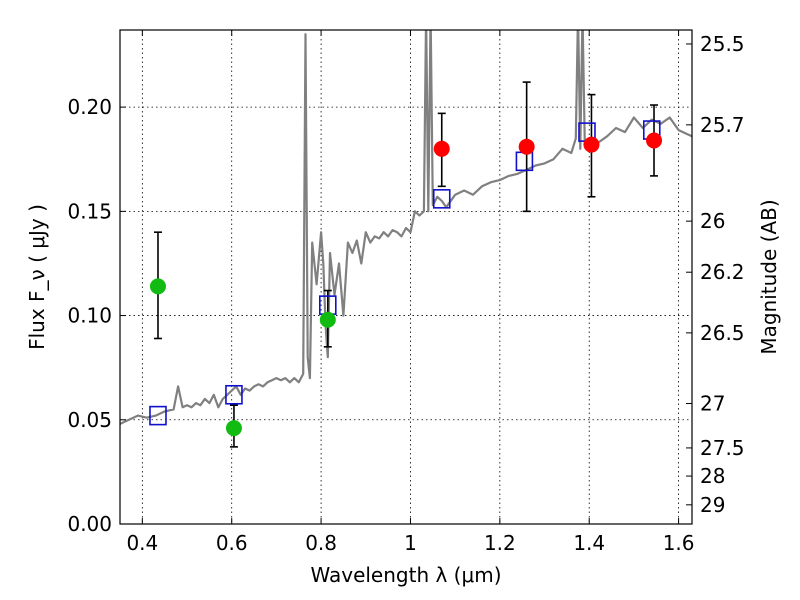 This screenshot has height=600, width=800. Describe the element at coordinates (37, 277) in the screenshot. I see `y-axis-label: Flux F_ν ( μJy )` at that location.